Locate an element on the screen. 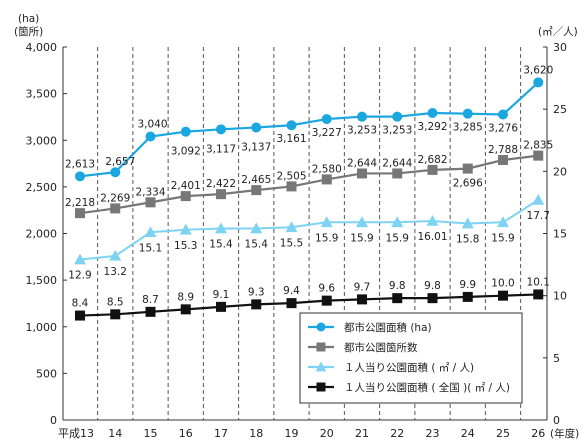  legend-label: １人当り公園面積 ( 全国 )( ㎡ / 人) is located at coordinates (427, 387).